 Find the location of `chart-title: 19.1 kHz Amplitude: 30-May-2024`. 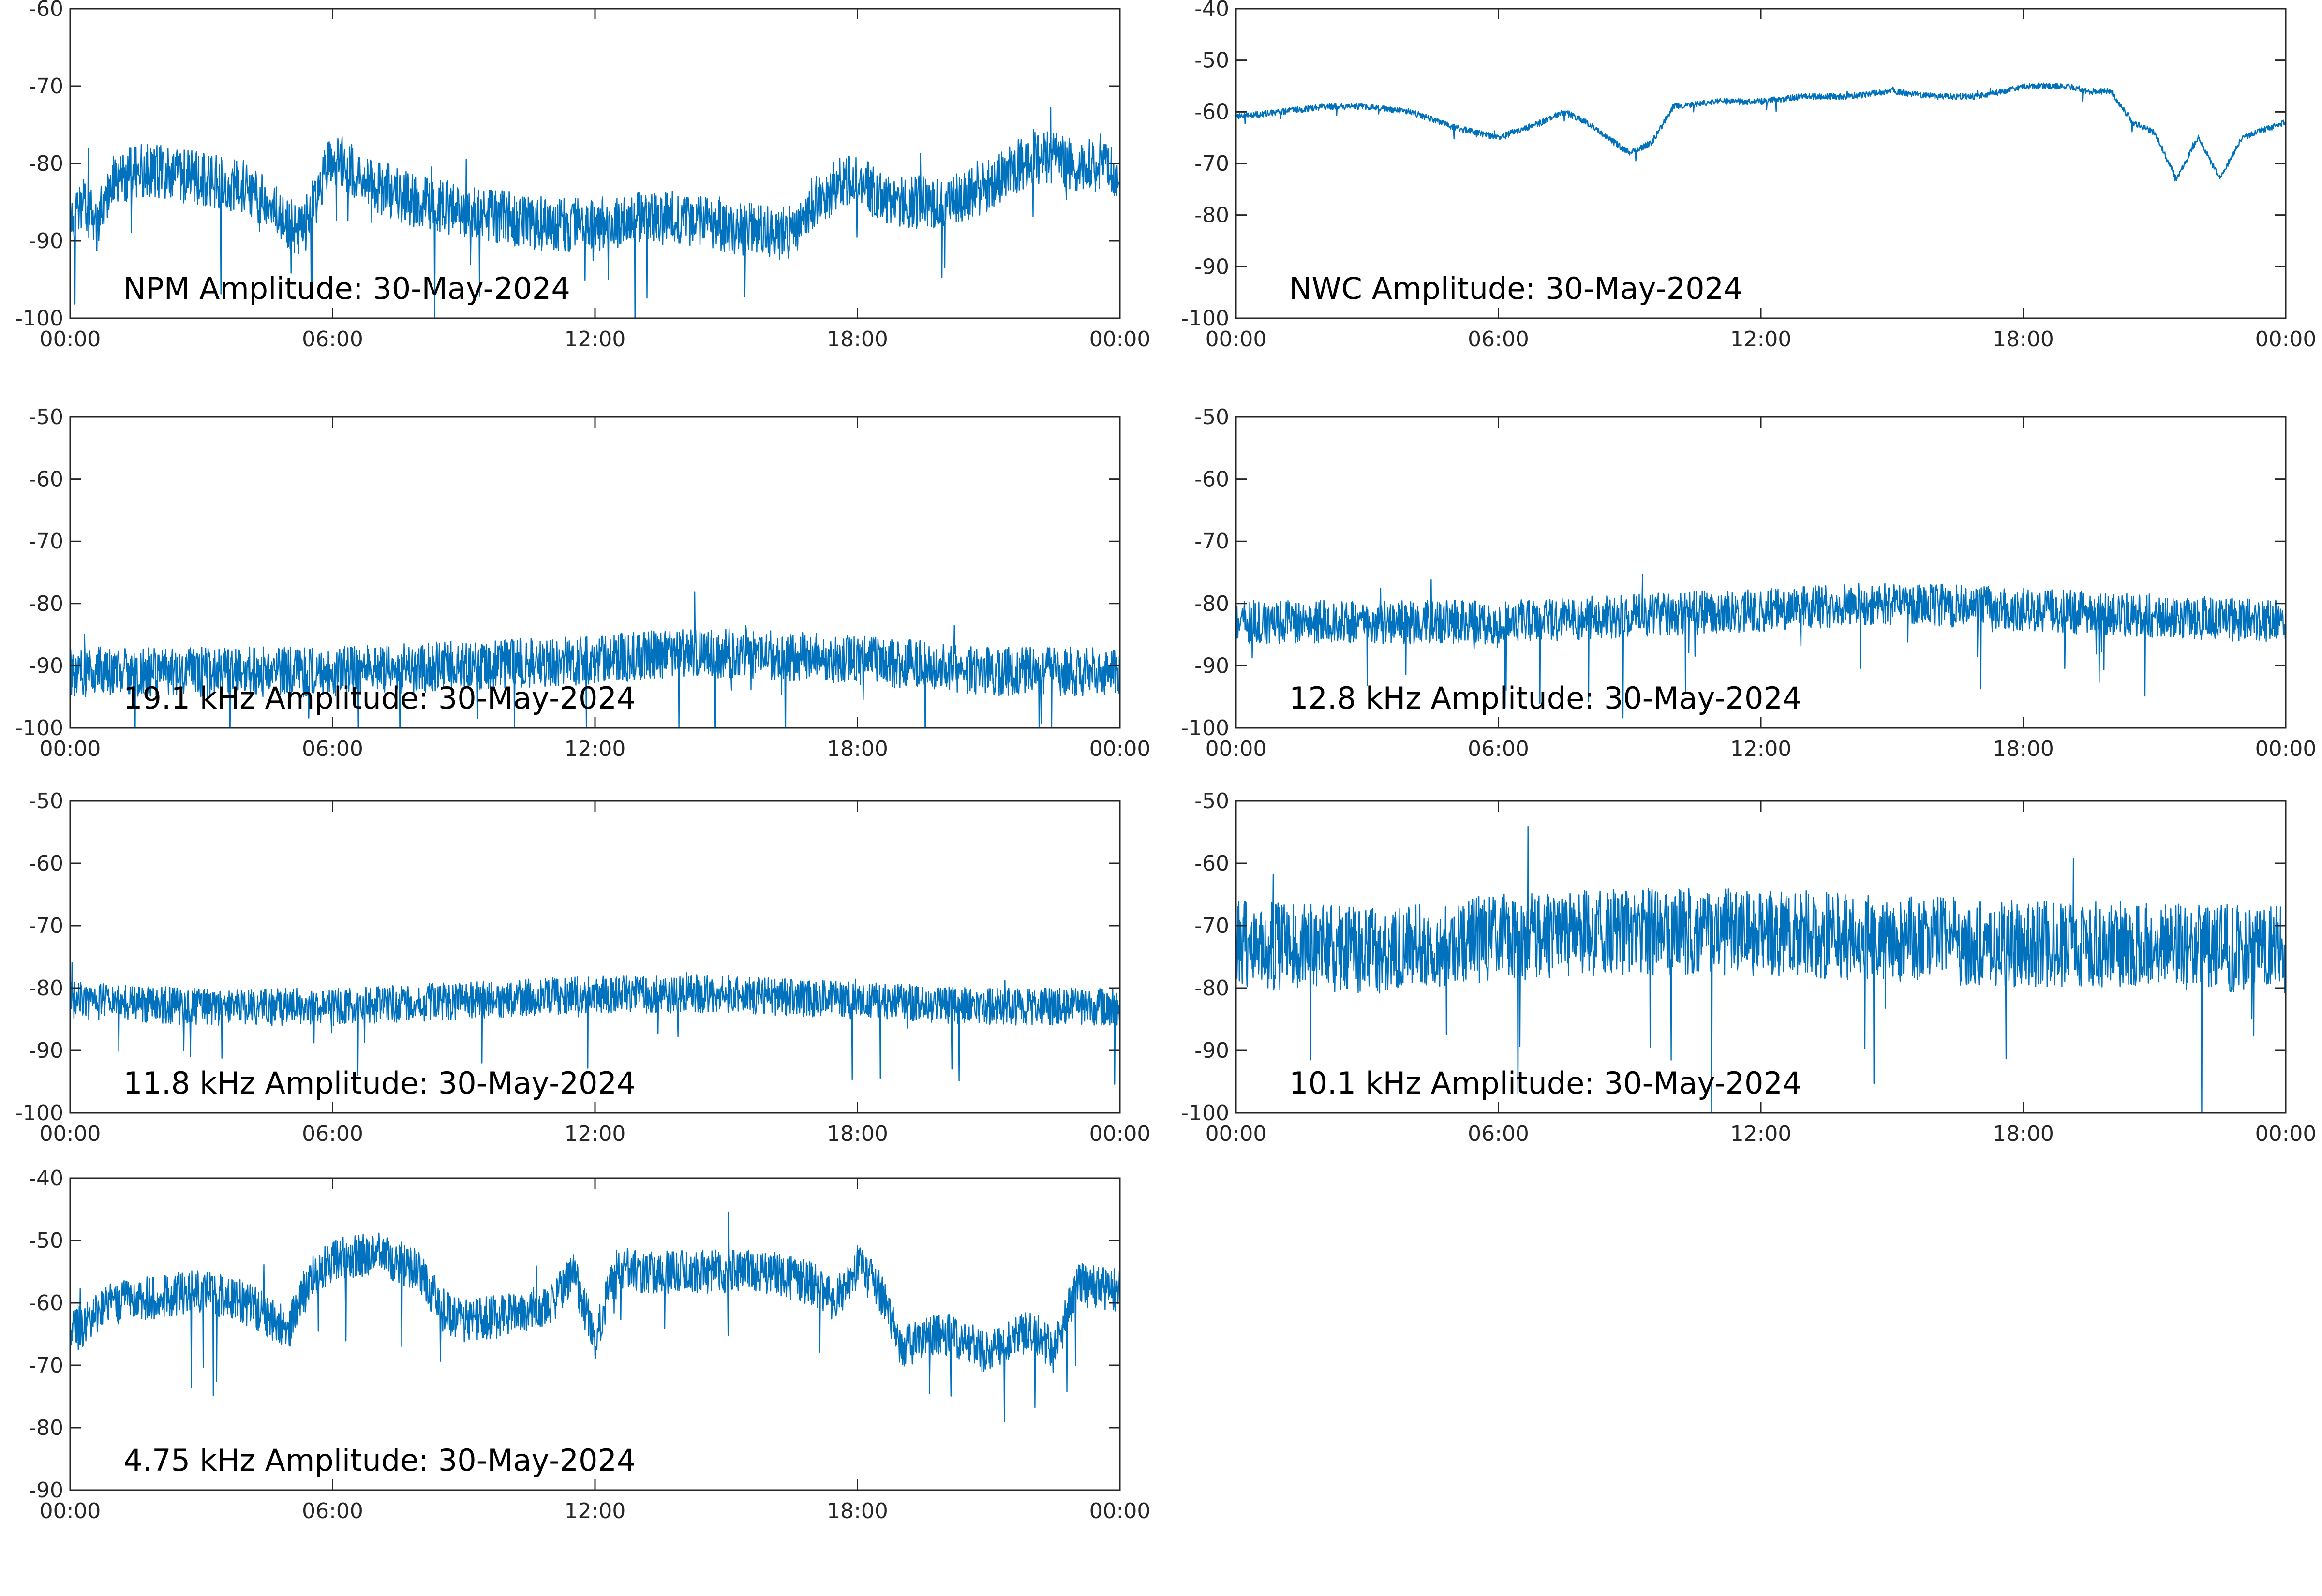

chart-title: 19.1 kHz Amplitude: 30-May-2024 is located at coordinates (379, 698).